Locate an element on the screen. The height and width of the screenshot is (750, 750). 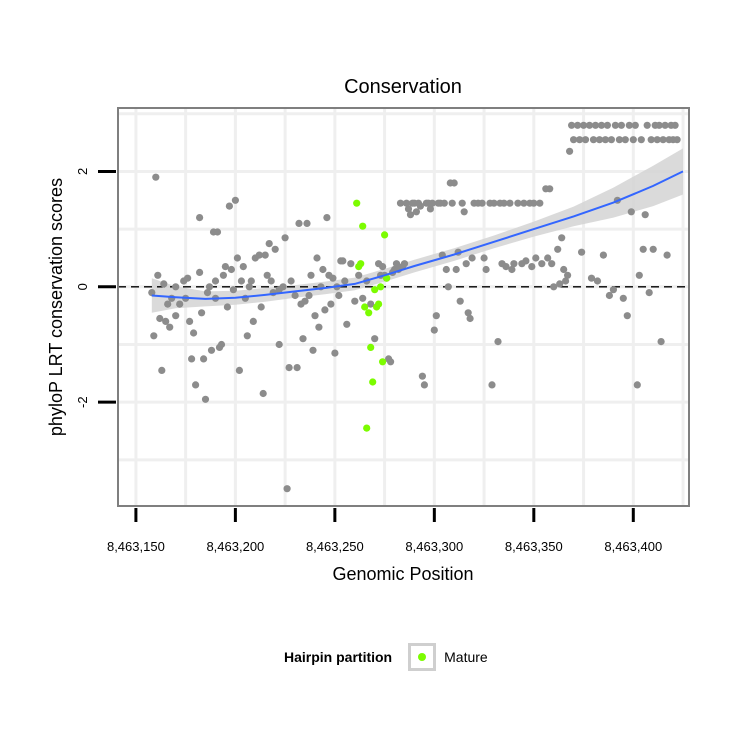
x-axis-label: Genomic Position is located at coordinates (402, 574).